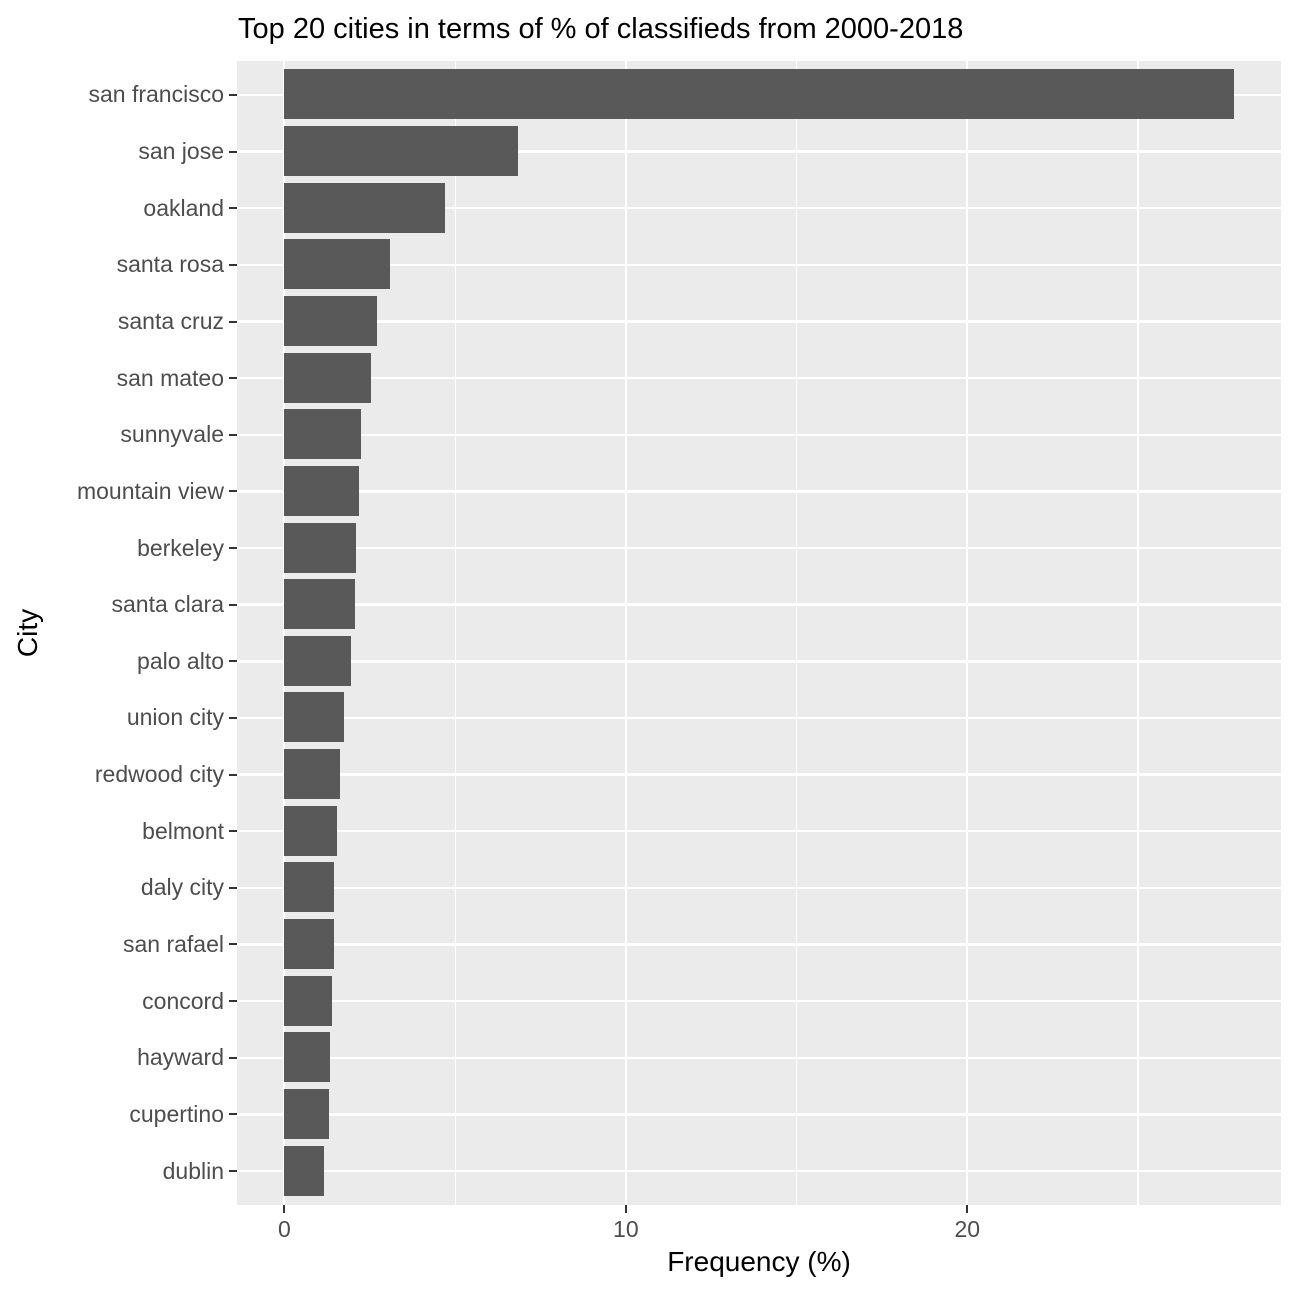 The width and height of the screenshot is (1296, 1296). Describe the element at coordinates (27, 633) in the screenshot. I see `y-axis-title: City` at that location.